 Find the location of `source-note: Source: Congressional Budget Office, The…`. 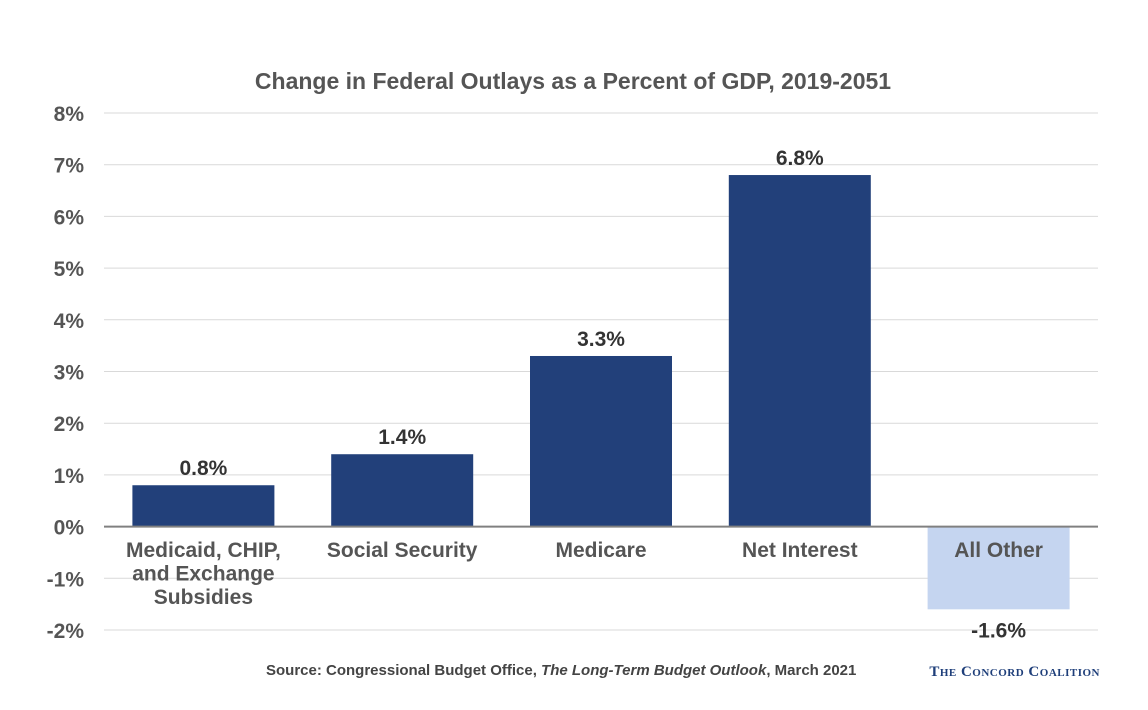

source-note: Source: Congressional Budget Office, The… is located at coordinates (561, 670).